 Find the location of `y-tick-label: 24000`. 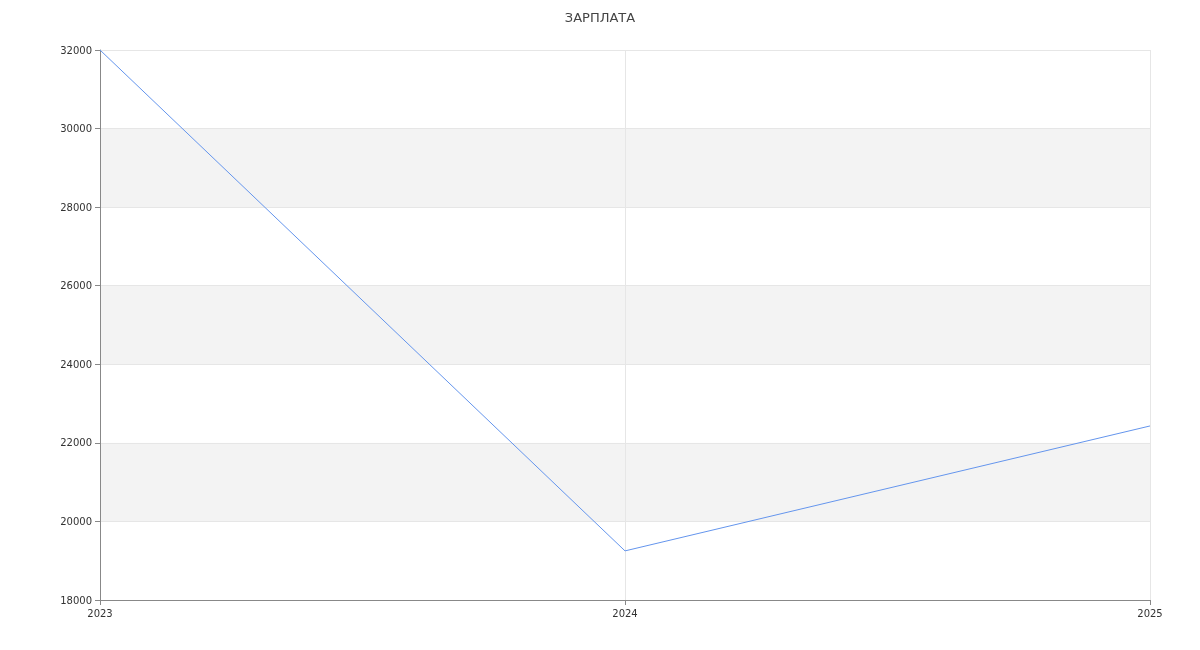

y-tick-label: 24000 is located at coordinates (76, 364).